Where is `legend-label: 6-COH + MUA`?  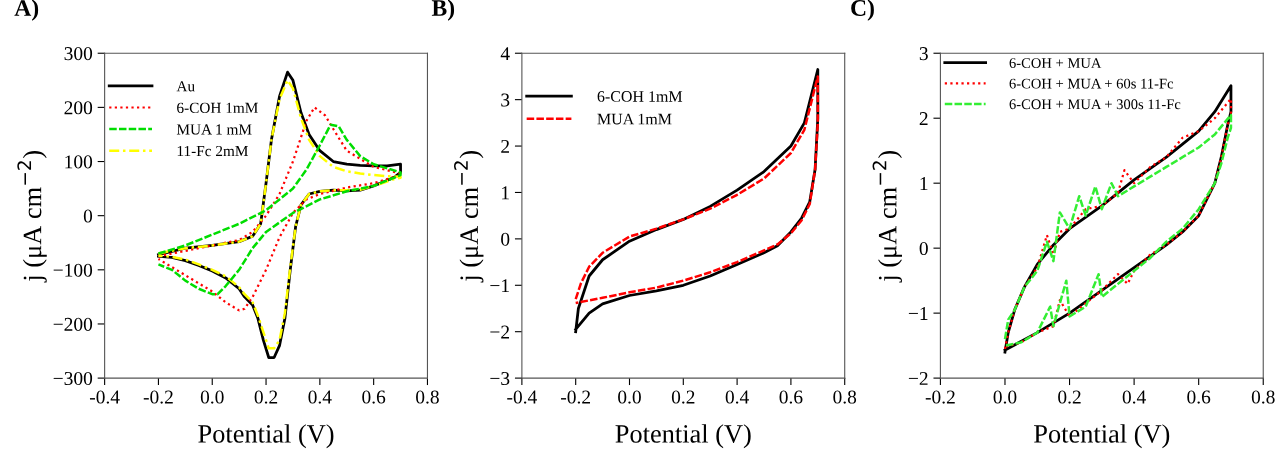 legend-label: 6-COH + MUA is located at coordinates (1055, 63).